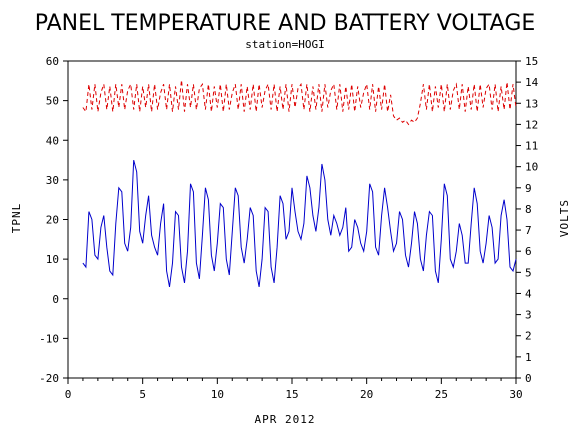 The height and width of the screenshot is (430, 570). I want to click on right-y-tick-label: 4, so click(528, 293).